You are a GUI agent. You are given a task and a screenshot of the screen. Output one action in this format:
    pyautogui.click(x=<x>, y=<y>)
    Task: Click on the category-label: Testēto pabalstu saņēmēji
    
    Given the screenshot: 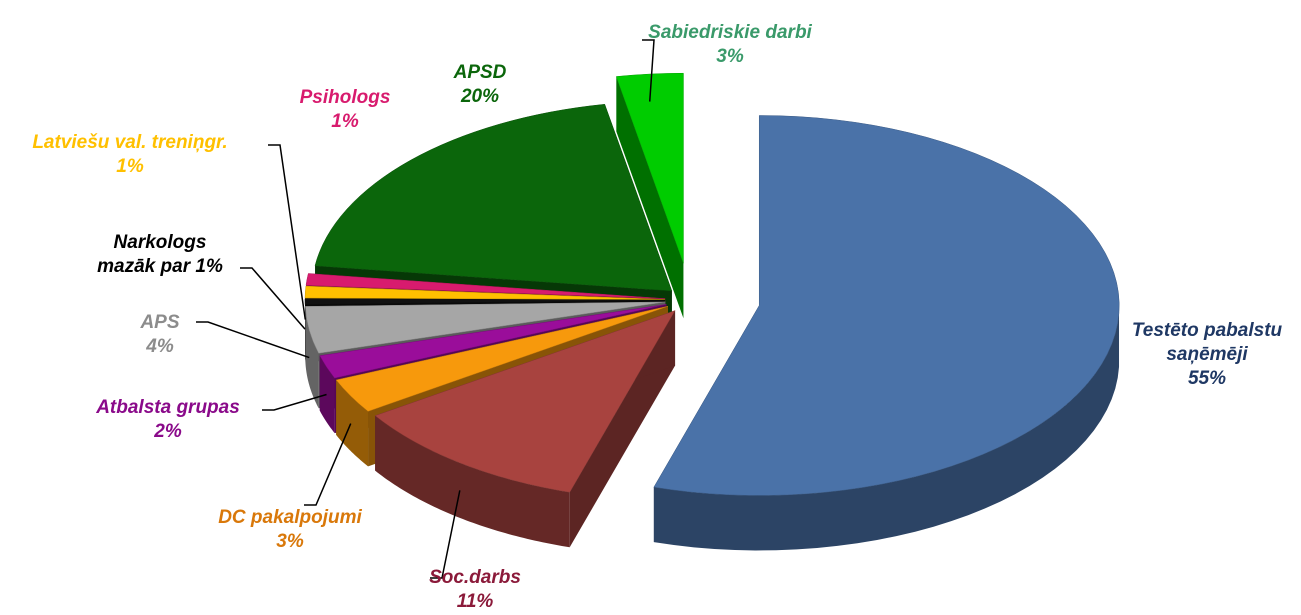 What is the action you would take?
    pyautogui.click(x=1207, y=342)
    